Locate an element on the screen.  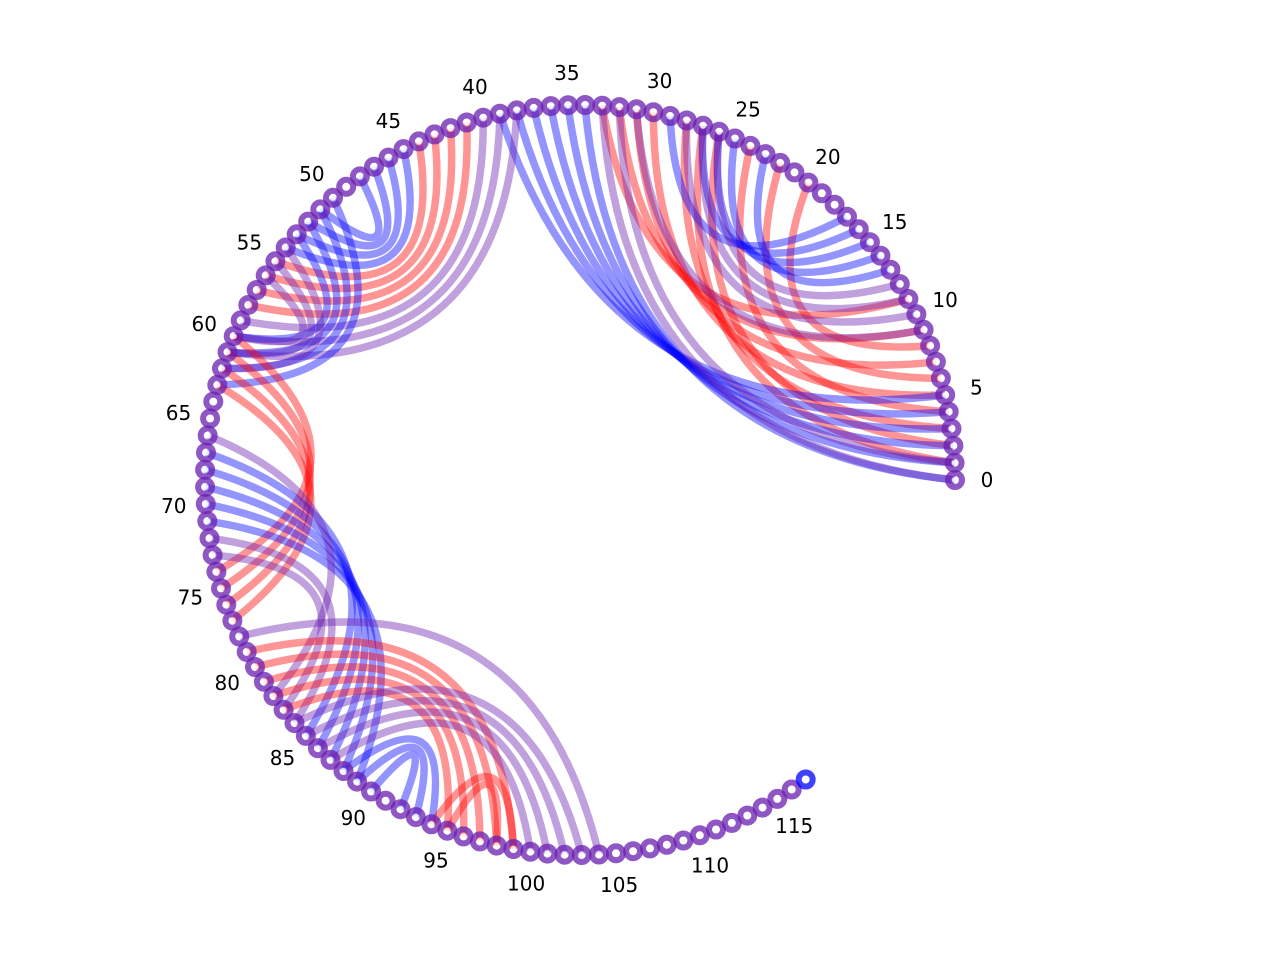
node-71-core is located at coordinates (207, 521).